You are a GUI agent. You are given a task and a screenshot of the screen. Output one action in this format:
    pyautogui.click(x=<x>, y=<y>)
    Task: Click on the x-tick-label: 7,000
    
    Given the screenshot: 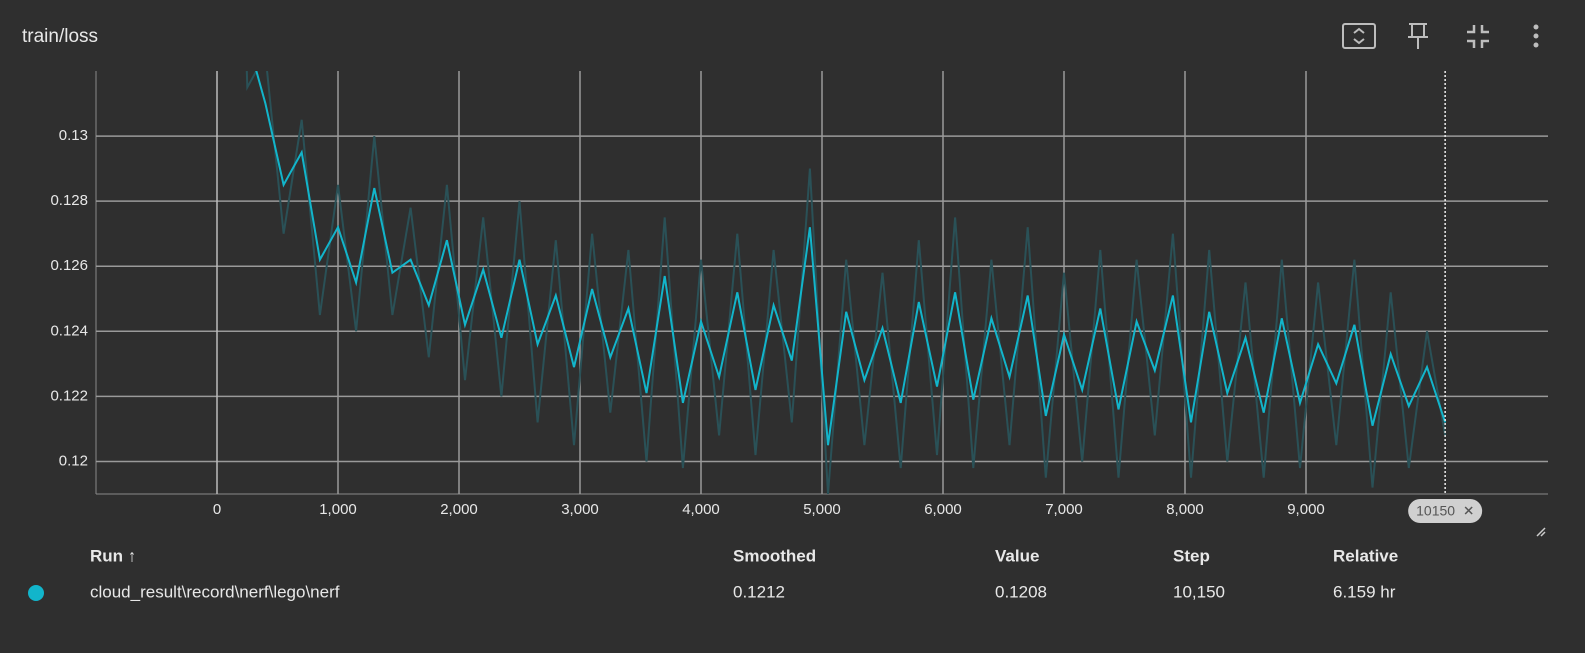 What is the action you would take?
    pyautogui.click(x=1064, y=509)
    